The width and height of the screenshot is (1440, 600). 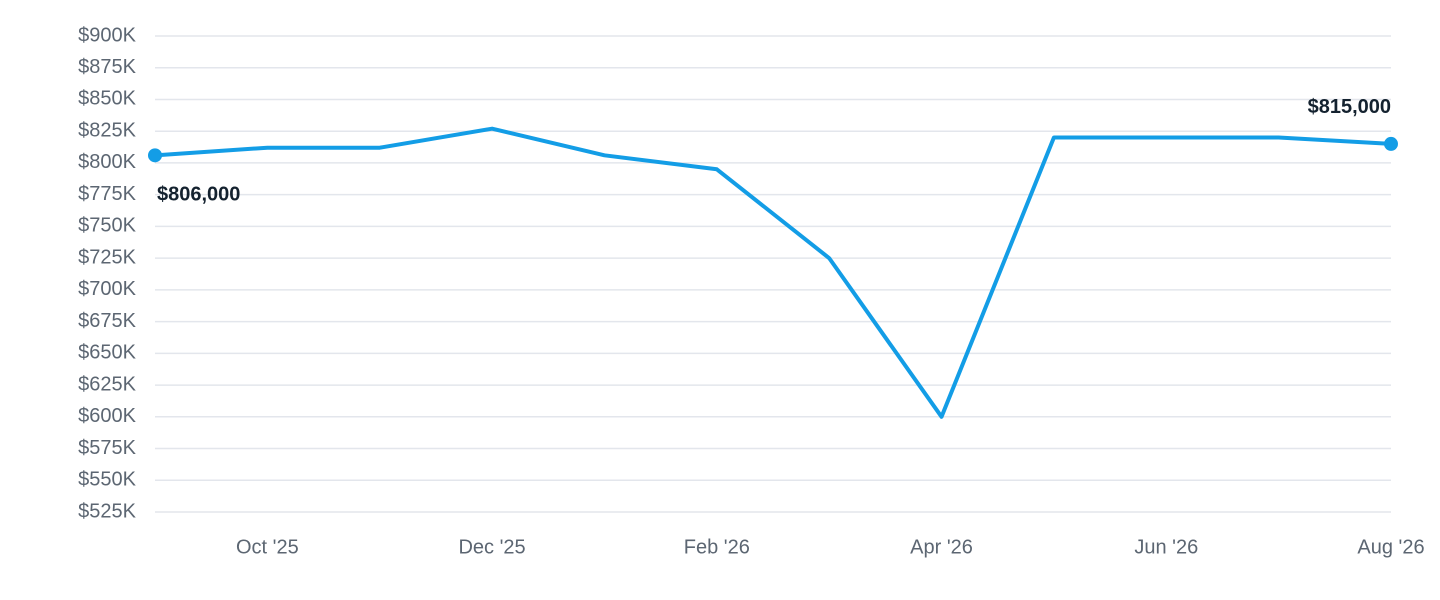 I want to click on x-tick-label: Jun '26, so click(x=1166, y=547).